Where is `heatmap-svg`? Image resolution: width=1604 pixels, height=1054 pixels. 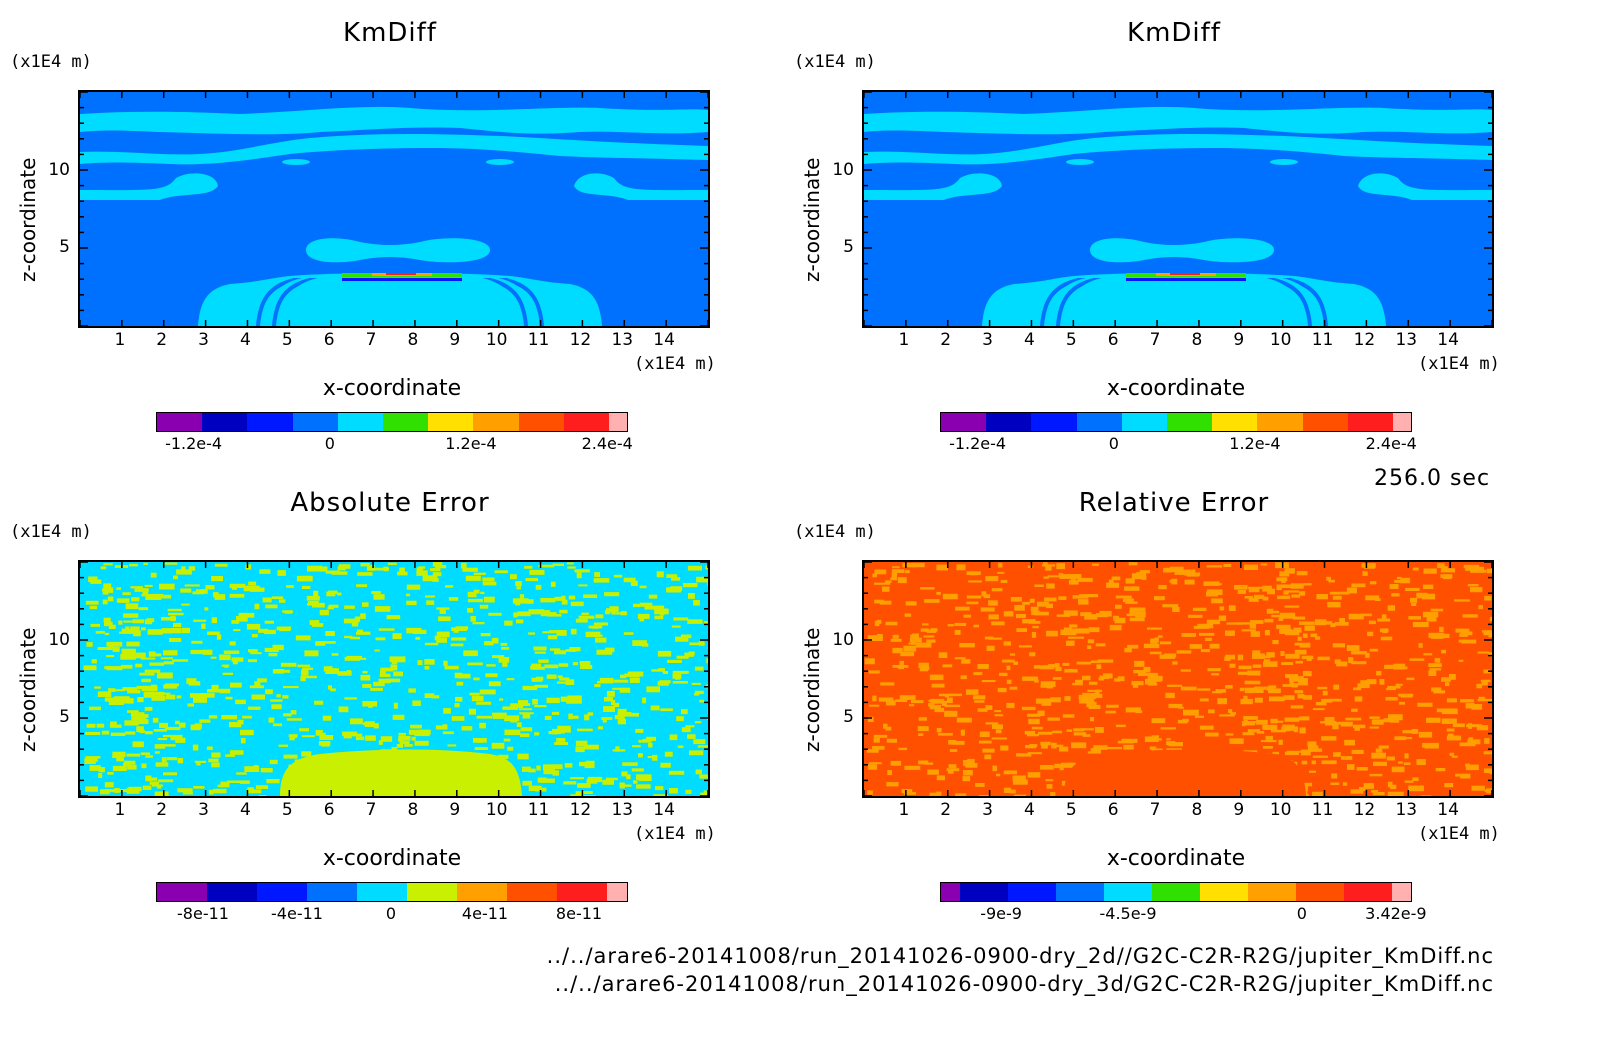
heatmap-svg is located at coordinates (1178, 679).